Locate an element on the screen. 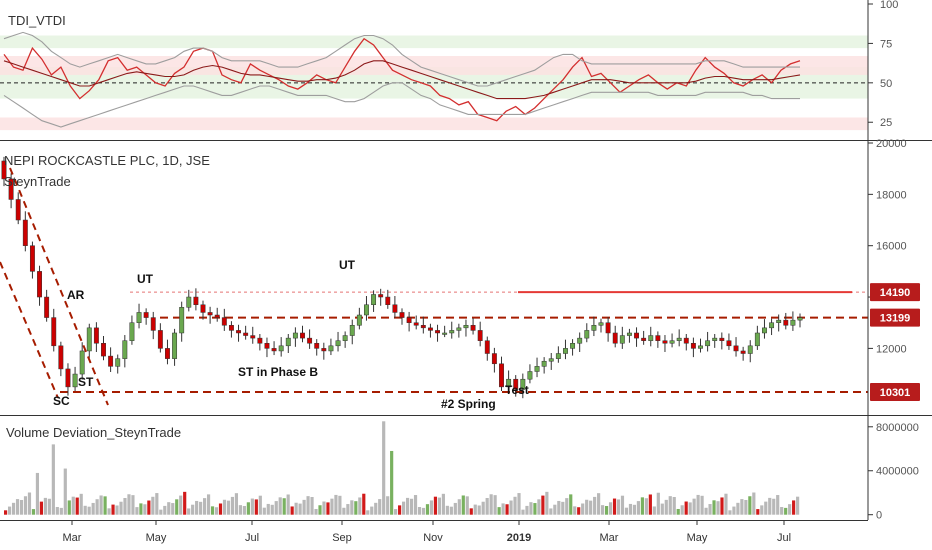 This screenshot has width=932, height=550. tdi-line-upper is located at coordinates (401, 59).